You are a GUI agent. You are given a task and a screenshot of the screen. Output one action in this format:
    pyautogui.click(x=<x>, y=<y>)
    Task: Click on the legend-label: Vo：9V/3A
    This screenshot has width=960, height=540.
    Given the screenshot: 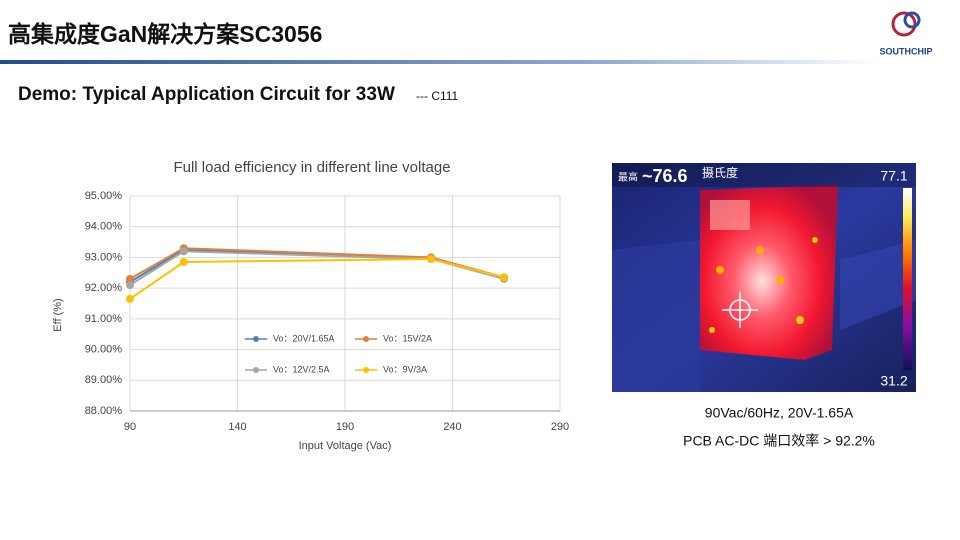 What is the action you would take?
    pyautogui.click(x=405, y=369)
    